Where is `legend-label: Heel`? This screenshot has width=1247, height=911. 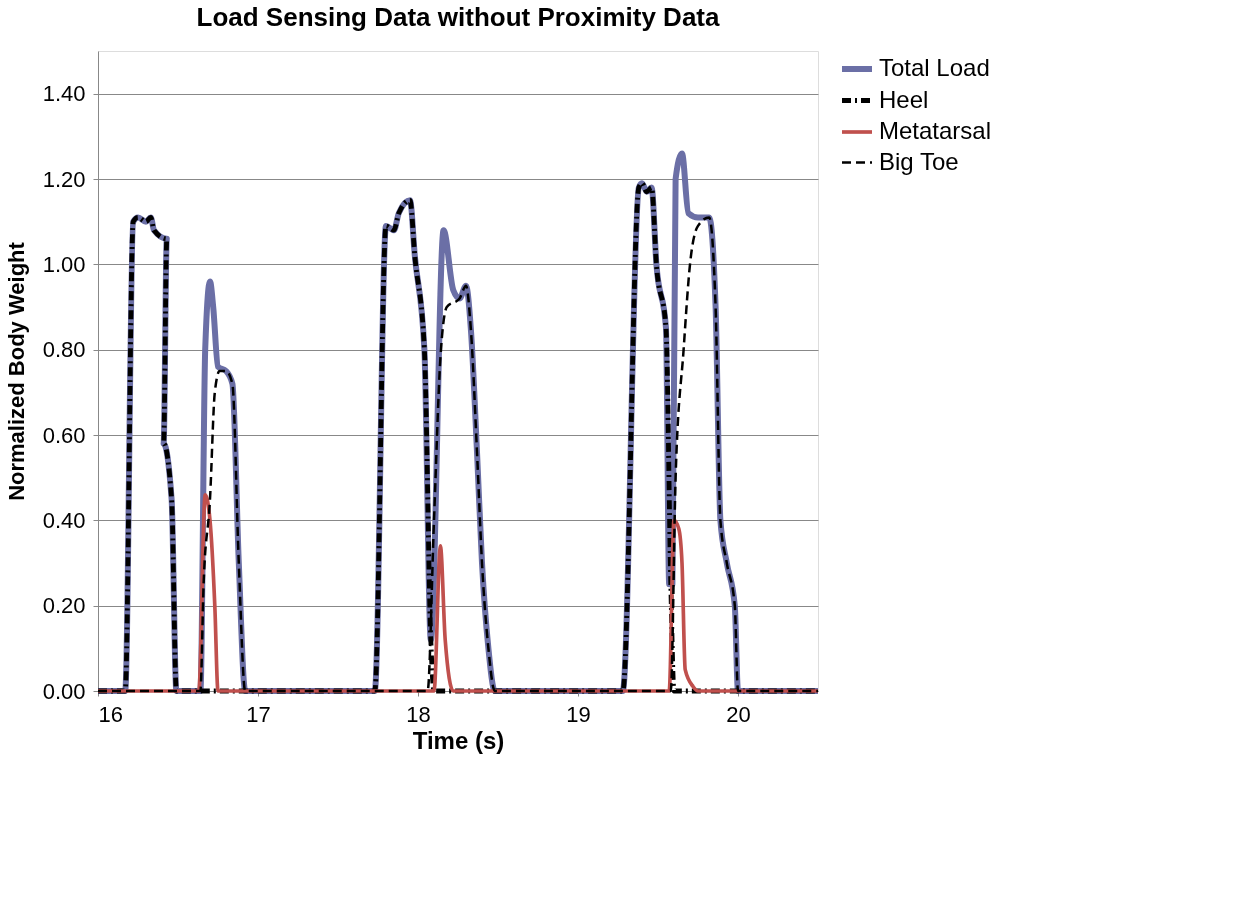
legend-label: Heel is located at coordinates (904, 99).